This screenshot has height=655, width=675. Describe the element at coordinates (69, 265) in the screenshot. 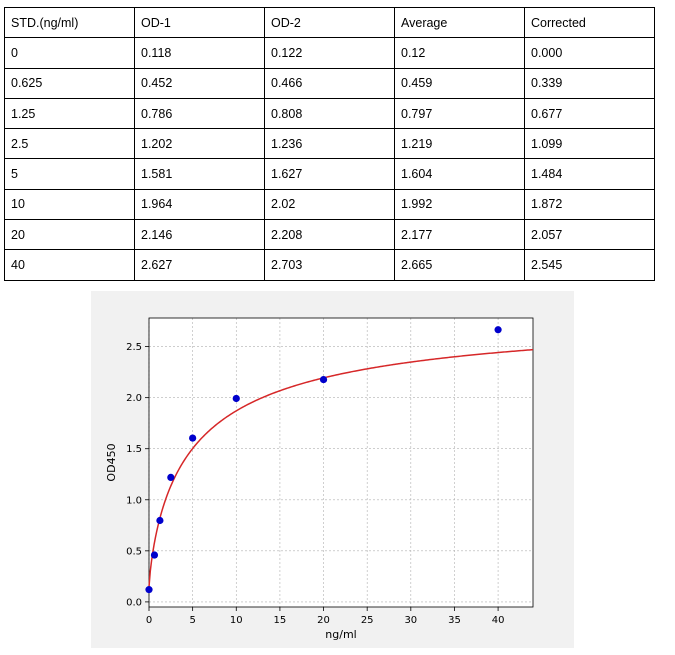

I see `cell-std: 40` at that location.